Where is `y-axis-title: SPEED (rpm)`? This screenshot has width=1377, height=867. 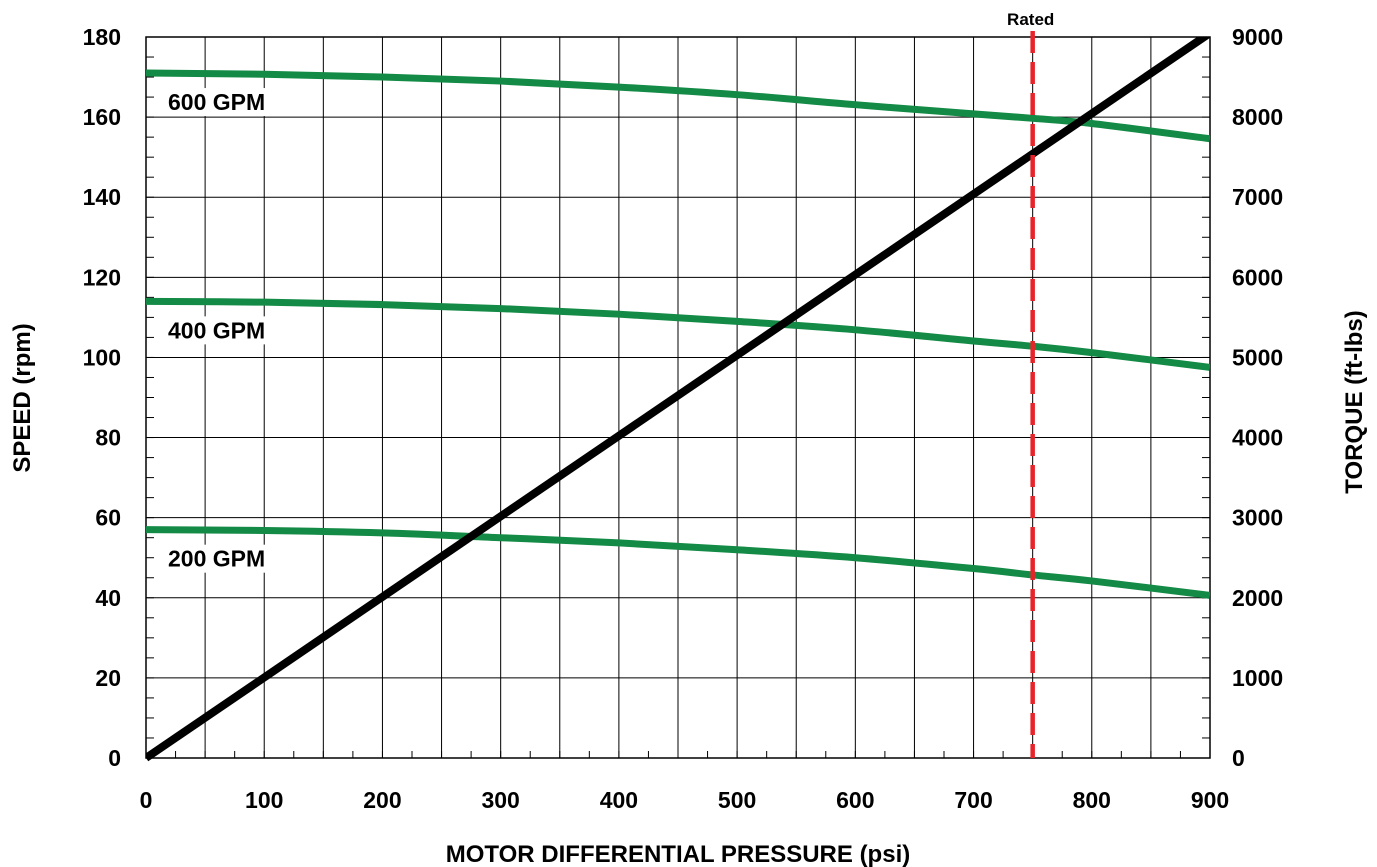
y-axis-title: SPEED (rpm) is located at coordinates (22, 397).